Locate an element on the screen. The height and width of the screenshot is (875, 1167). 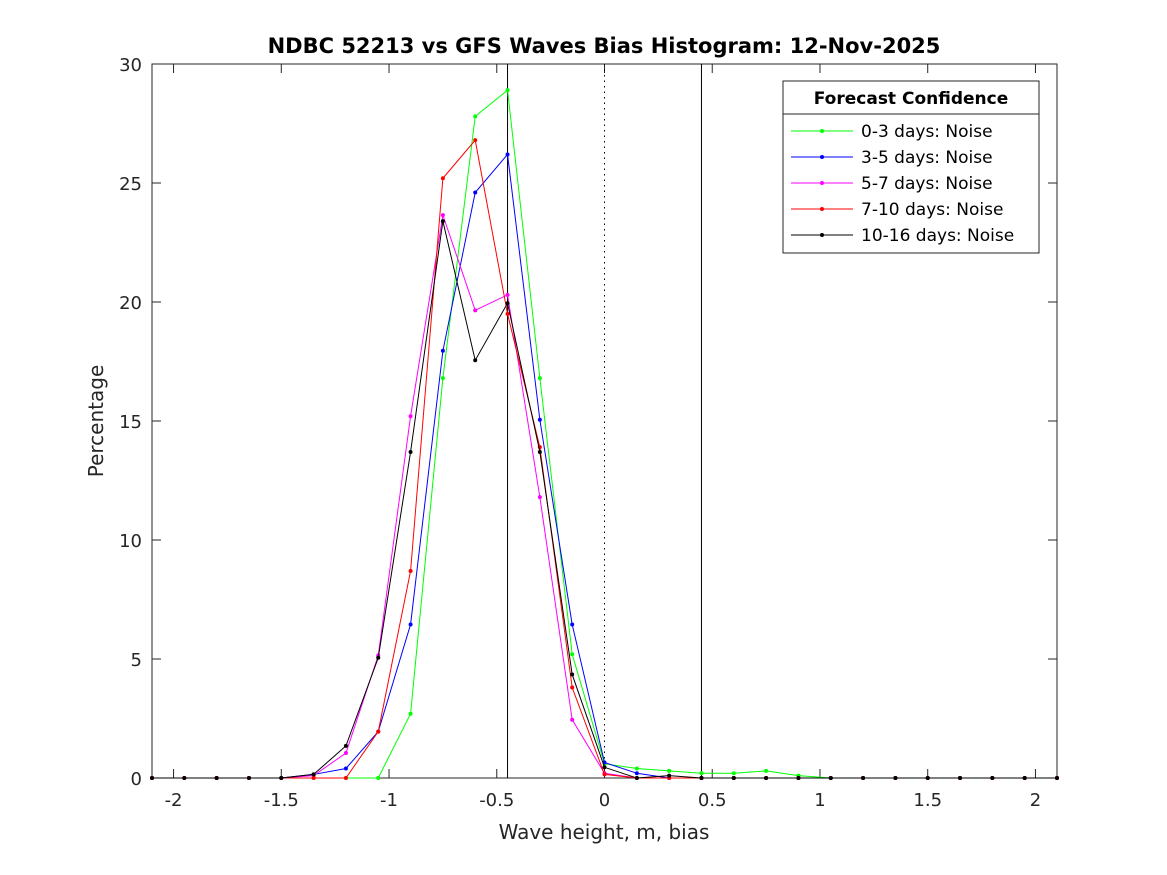
y-tick-label: 5 is located at coordinates (136, 660).